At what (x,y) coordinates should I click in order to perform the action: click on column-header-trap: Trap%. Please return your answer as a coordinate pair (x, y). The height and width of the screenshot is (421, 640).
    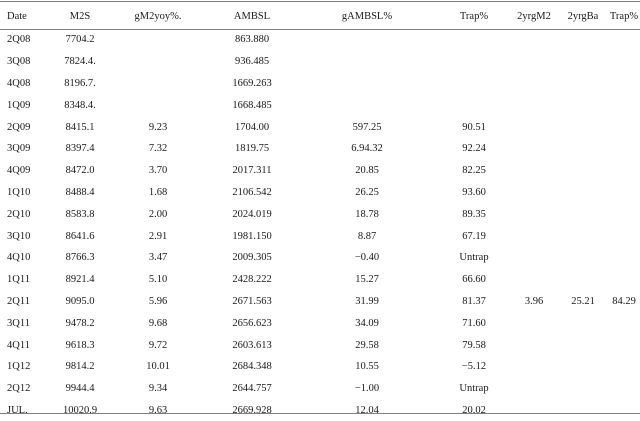
    Looking at the image, I should click on (474, 16).